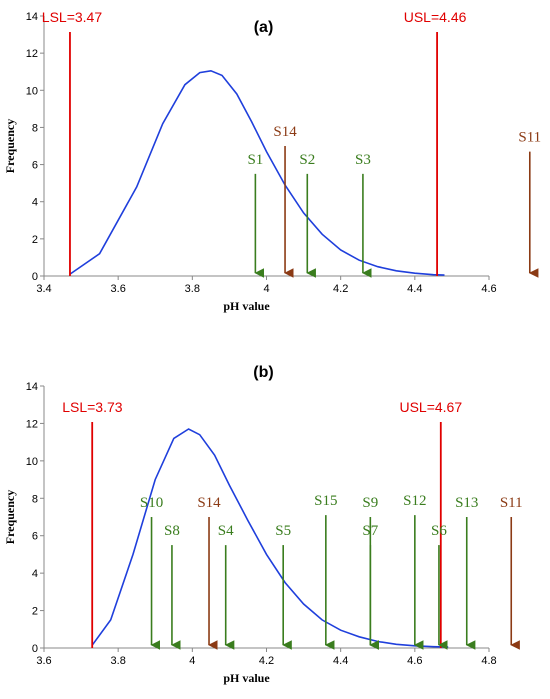  I want to click on spec-limit-label: LSL=3.47, so click(72, 17).